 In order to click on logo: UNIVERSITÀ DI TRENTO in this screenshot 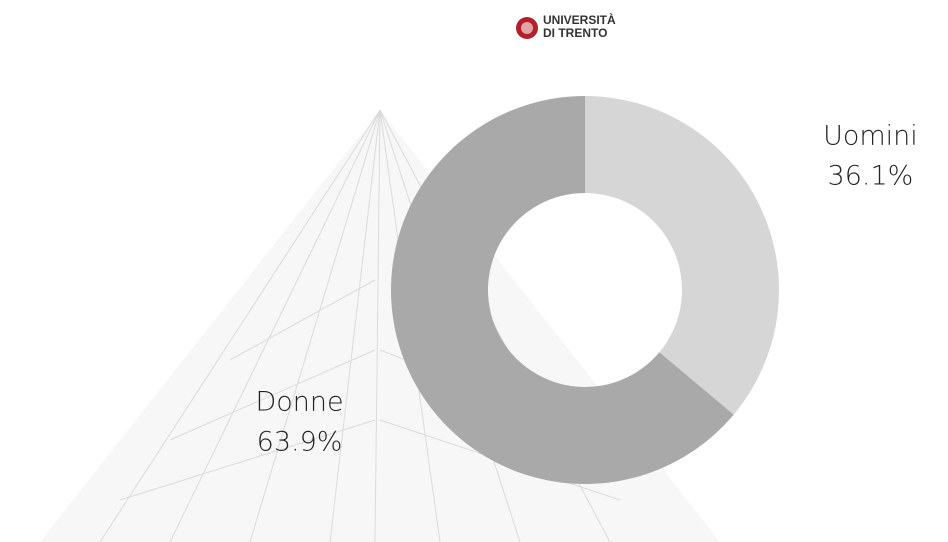, I will do `click(566, 26)`.